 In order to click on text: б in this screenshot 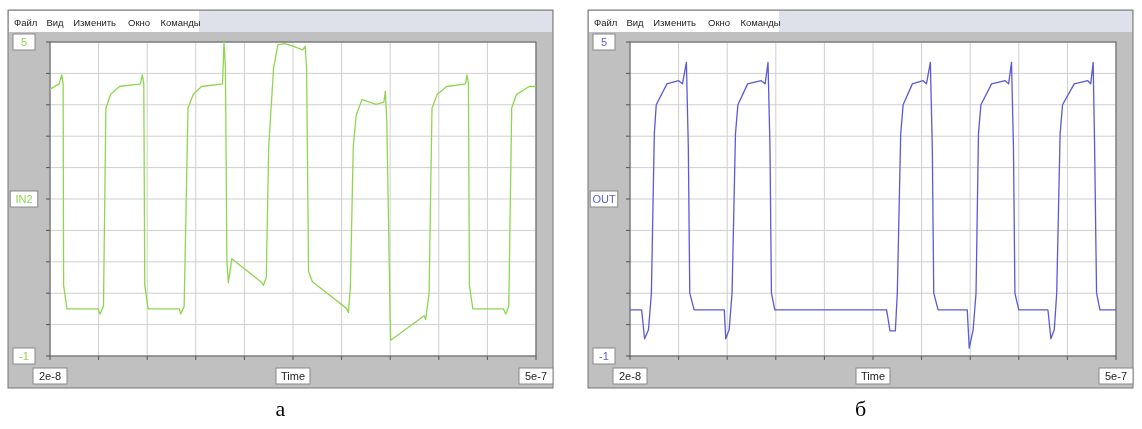, I will do `click(860, 408)`.